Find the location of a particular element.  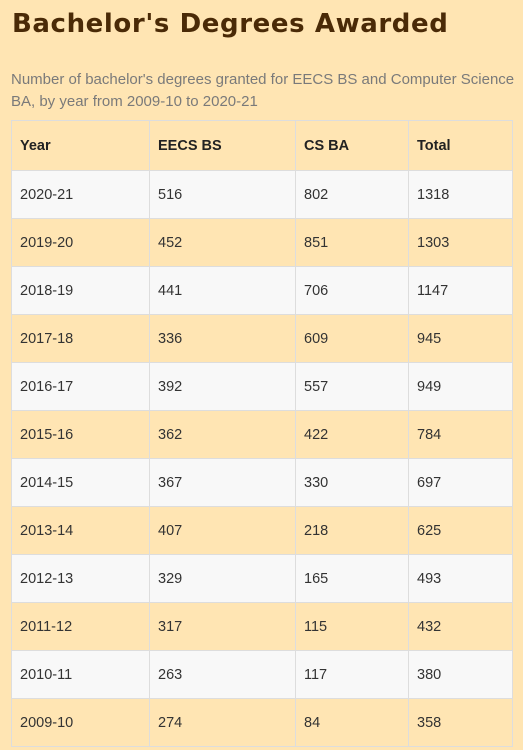

table-row: 2016-17 392 557 949 is located at coordinates (262, 386).